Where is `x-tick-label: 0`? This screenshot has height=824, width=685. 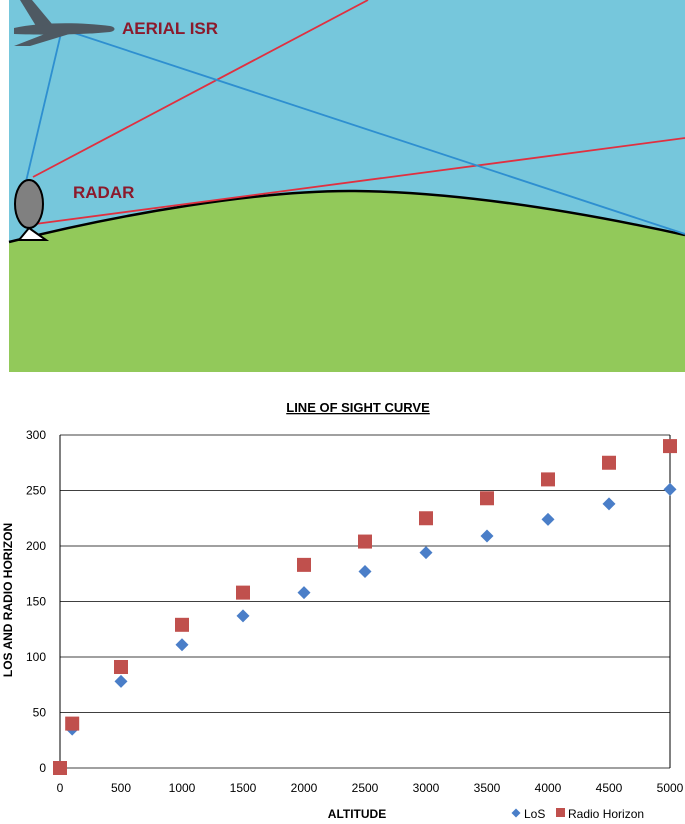 x-tick-label: 0 is located at coordinates (60, 788).